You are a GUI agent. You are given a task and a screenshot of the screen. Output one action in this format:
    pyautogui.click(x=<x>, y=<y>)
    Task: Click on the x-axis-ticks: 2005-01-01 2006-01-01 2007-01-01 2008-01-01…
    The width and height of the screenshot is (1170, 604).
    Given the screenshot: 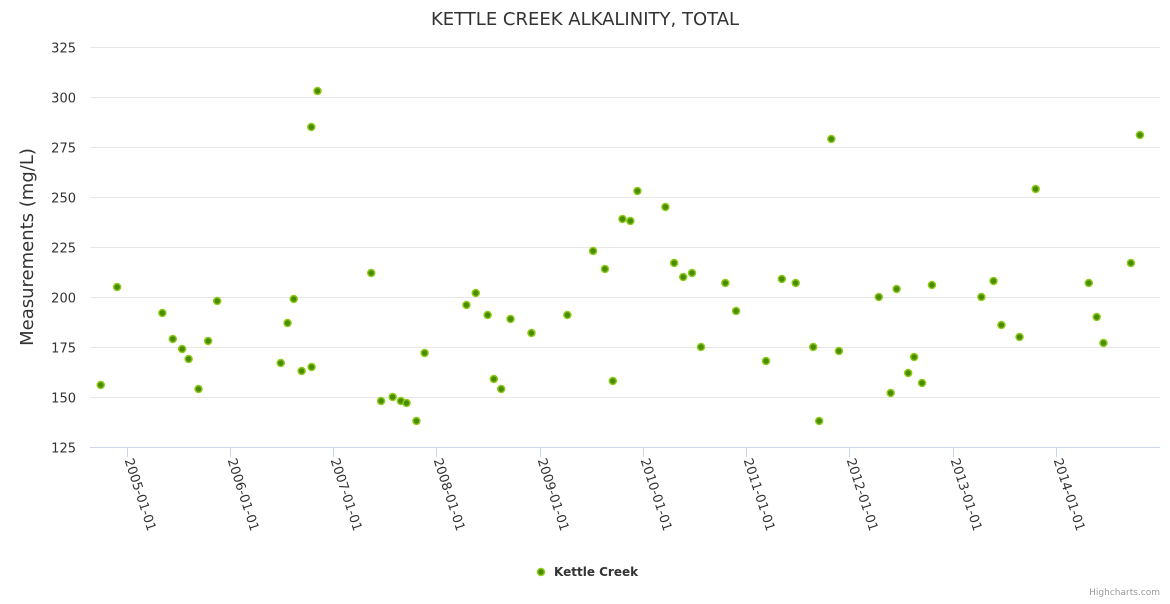 What is the action you would take?
    pyautogui.click(x=604, y=490)
    